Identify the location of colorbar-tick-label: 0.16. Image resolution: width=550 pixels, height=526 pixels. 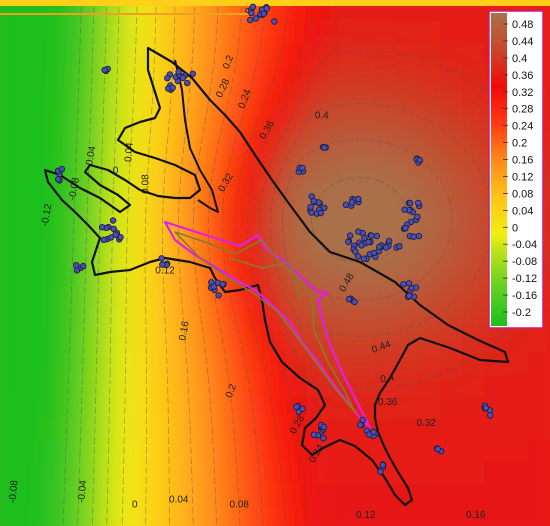
(522, 161).